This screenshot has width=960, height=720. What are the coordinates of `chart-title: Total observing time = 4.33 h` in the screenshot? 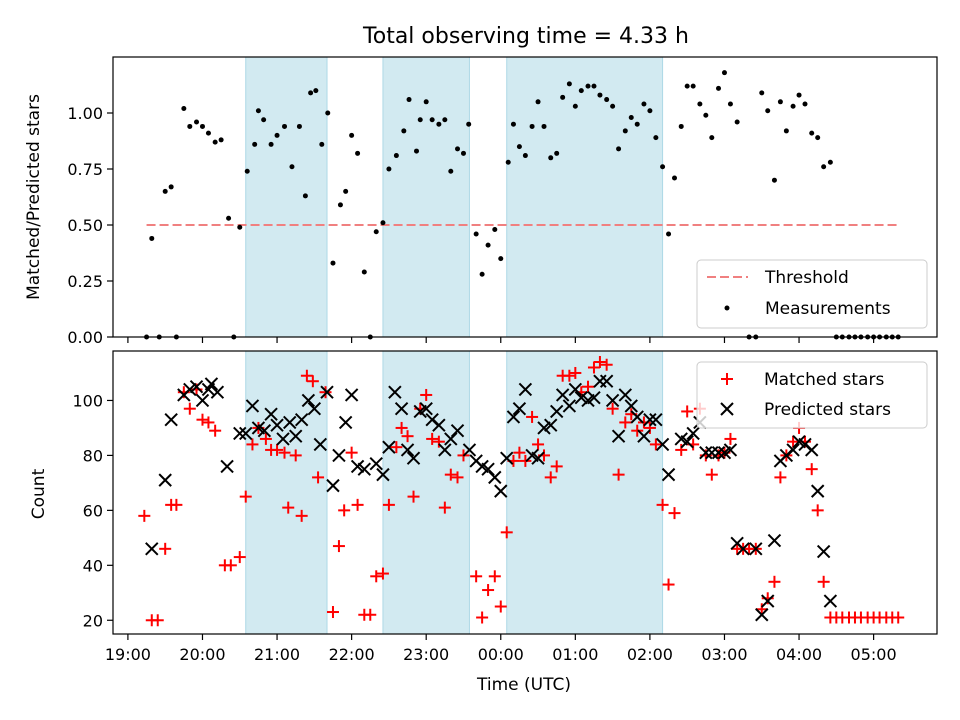 It's located at (525, 36).